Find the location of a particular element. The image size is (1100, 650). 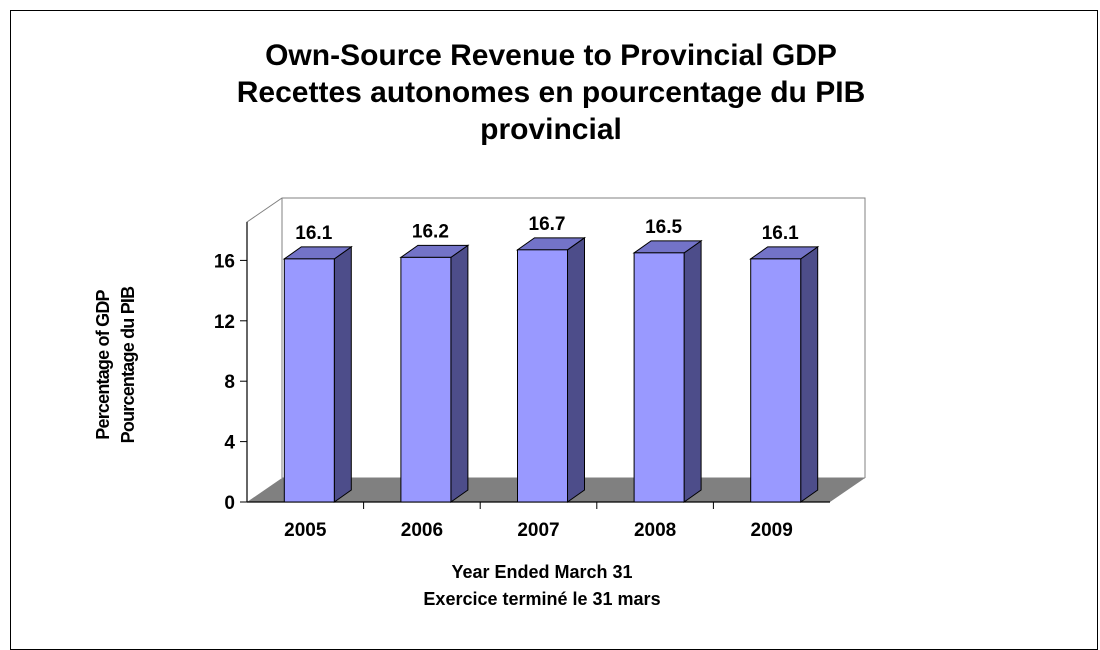

y-axis-title-line-2: Pourcentage du PIB is located at coordinates (128, 364).